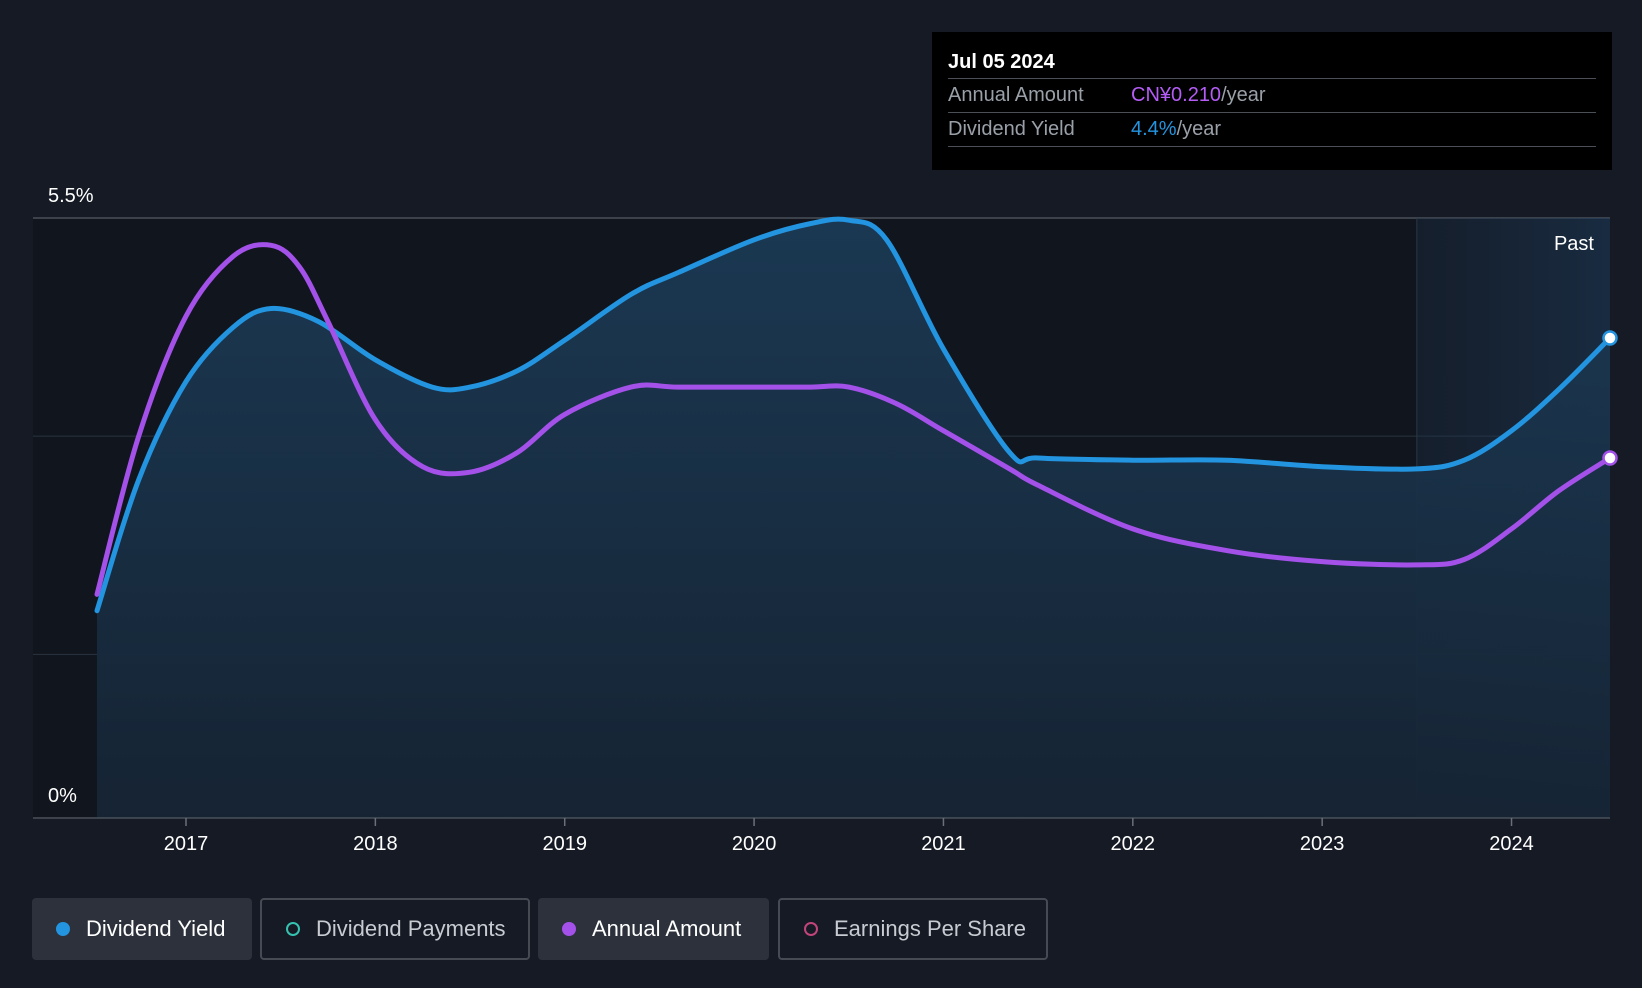  Describe the element at coordinates (186, 844) in the screenshot. I see `x-tick-label: 2017` at that location.